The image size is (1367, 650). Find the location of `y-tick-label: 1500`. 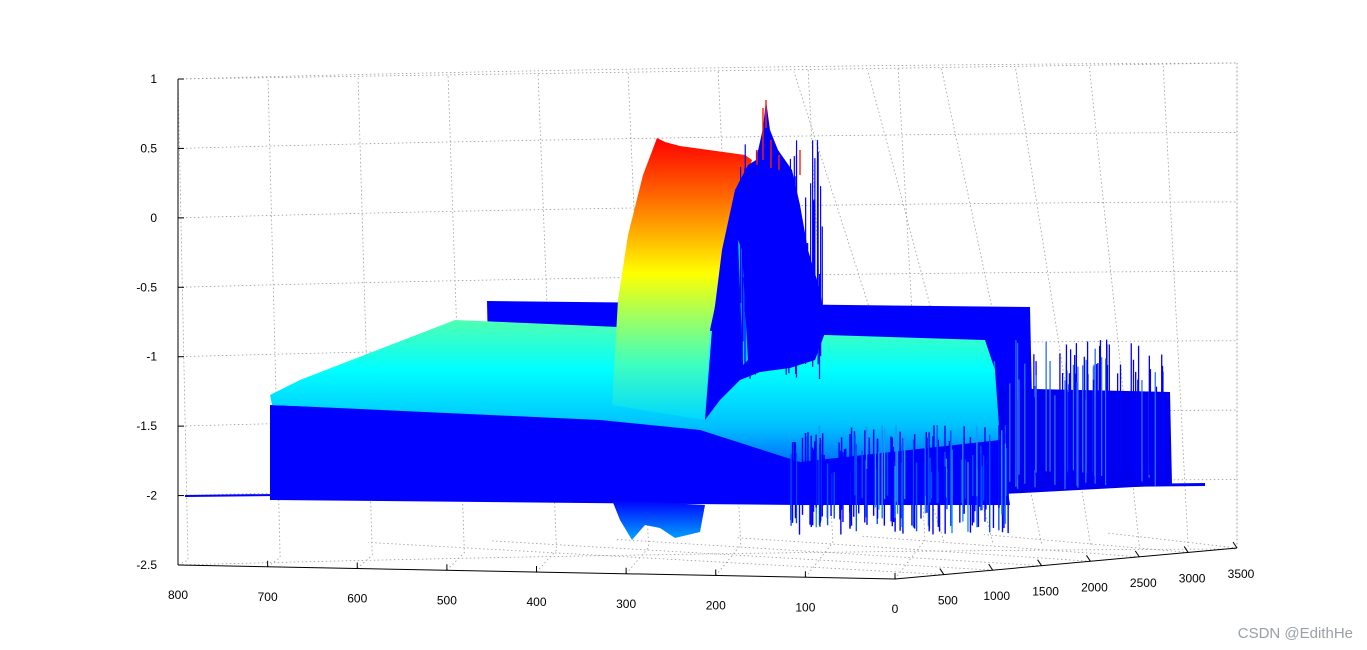

y-tick-label: 1500 is located at coordinates (1045, 592).